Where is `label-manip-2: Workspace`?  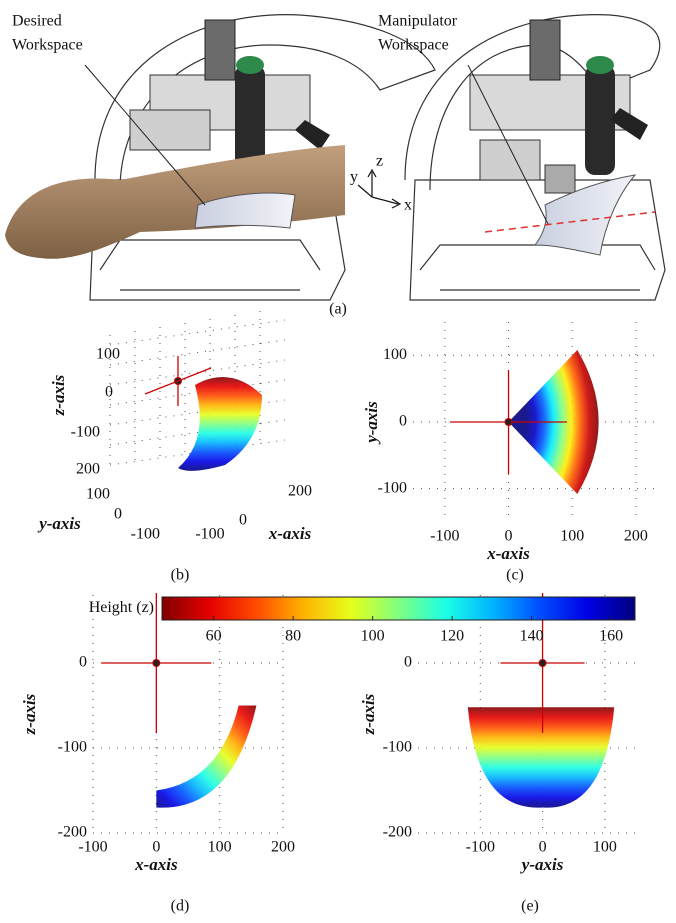
label-manip-2: Workspace is located at coordinates (413, 45).